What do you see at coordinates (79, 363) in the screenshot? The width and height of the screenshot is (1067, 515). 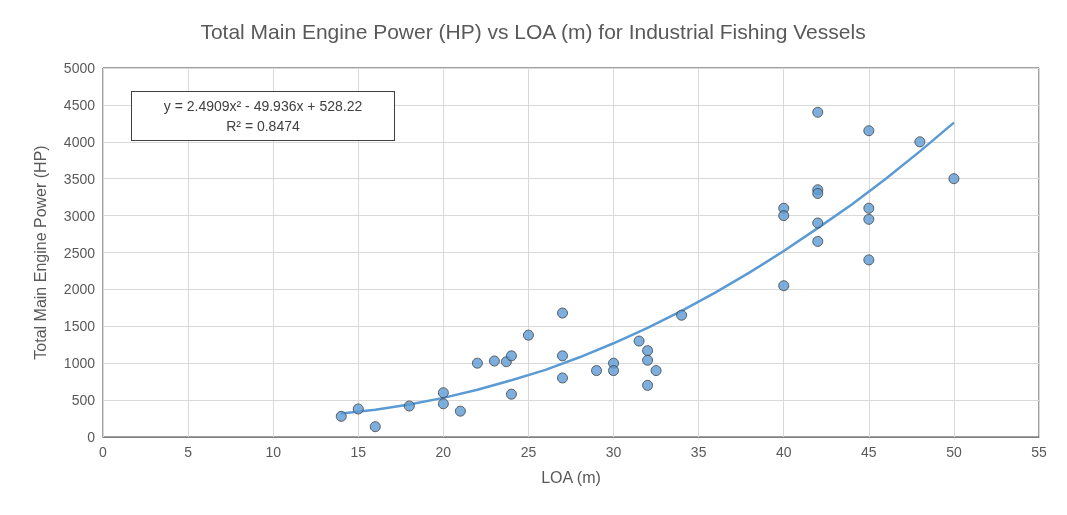 I see `y-tick-label: 1000` at bounding box center [79, 363].